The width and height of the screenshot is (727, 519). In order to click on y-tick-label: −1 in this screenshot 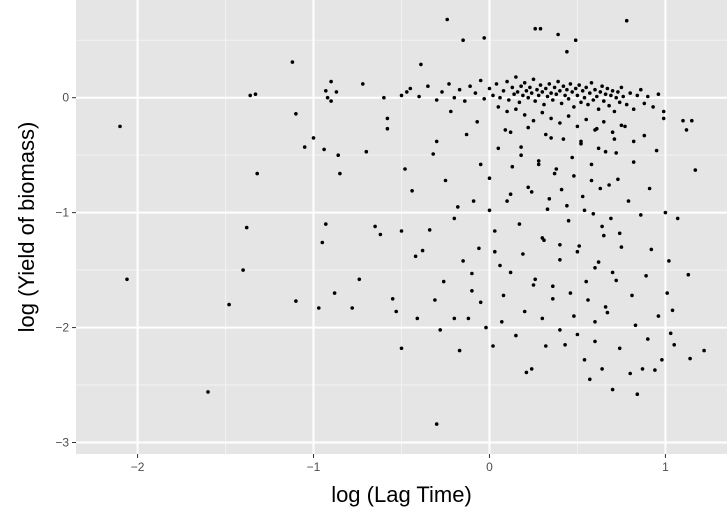, I will do `click(62, 213)`.